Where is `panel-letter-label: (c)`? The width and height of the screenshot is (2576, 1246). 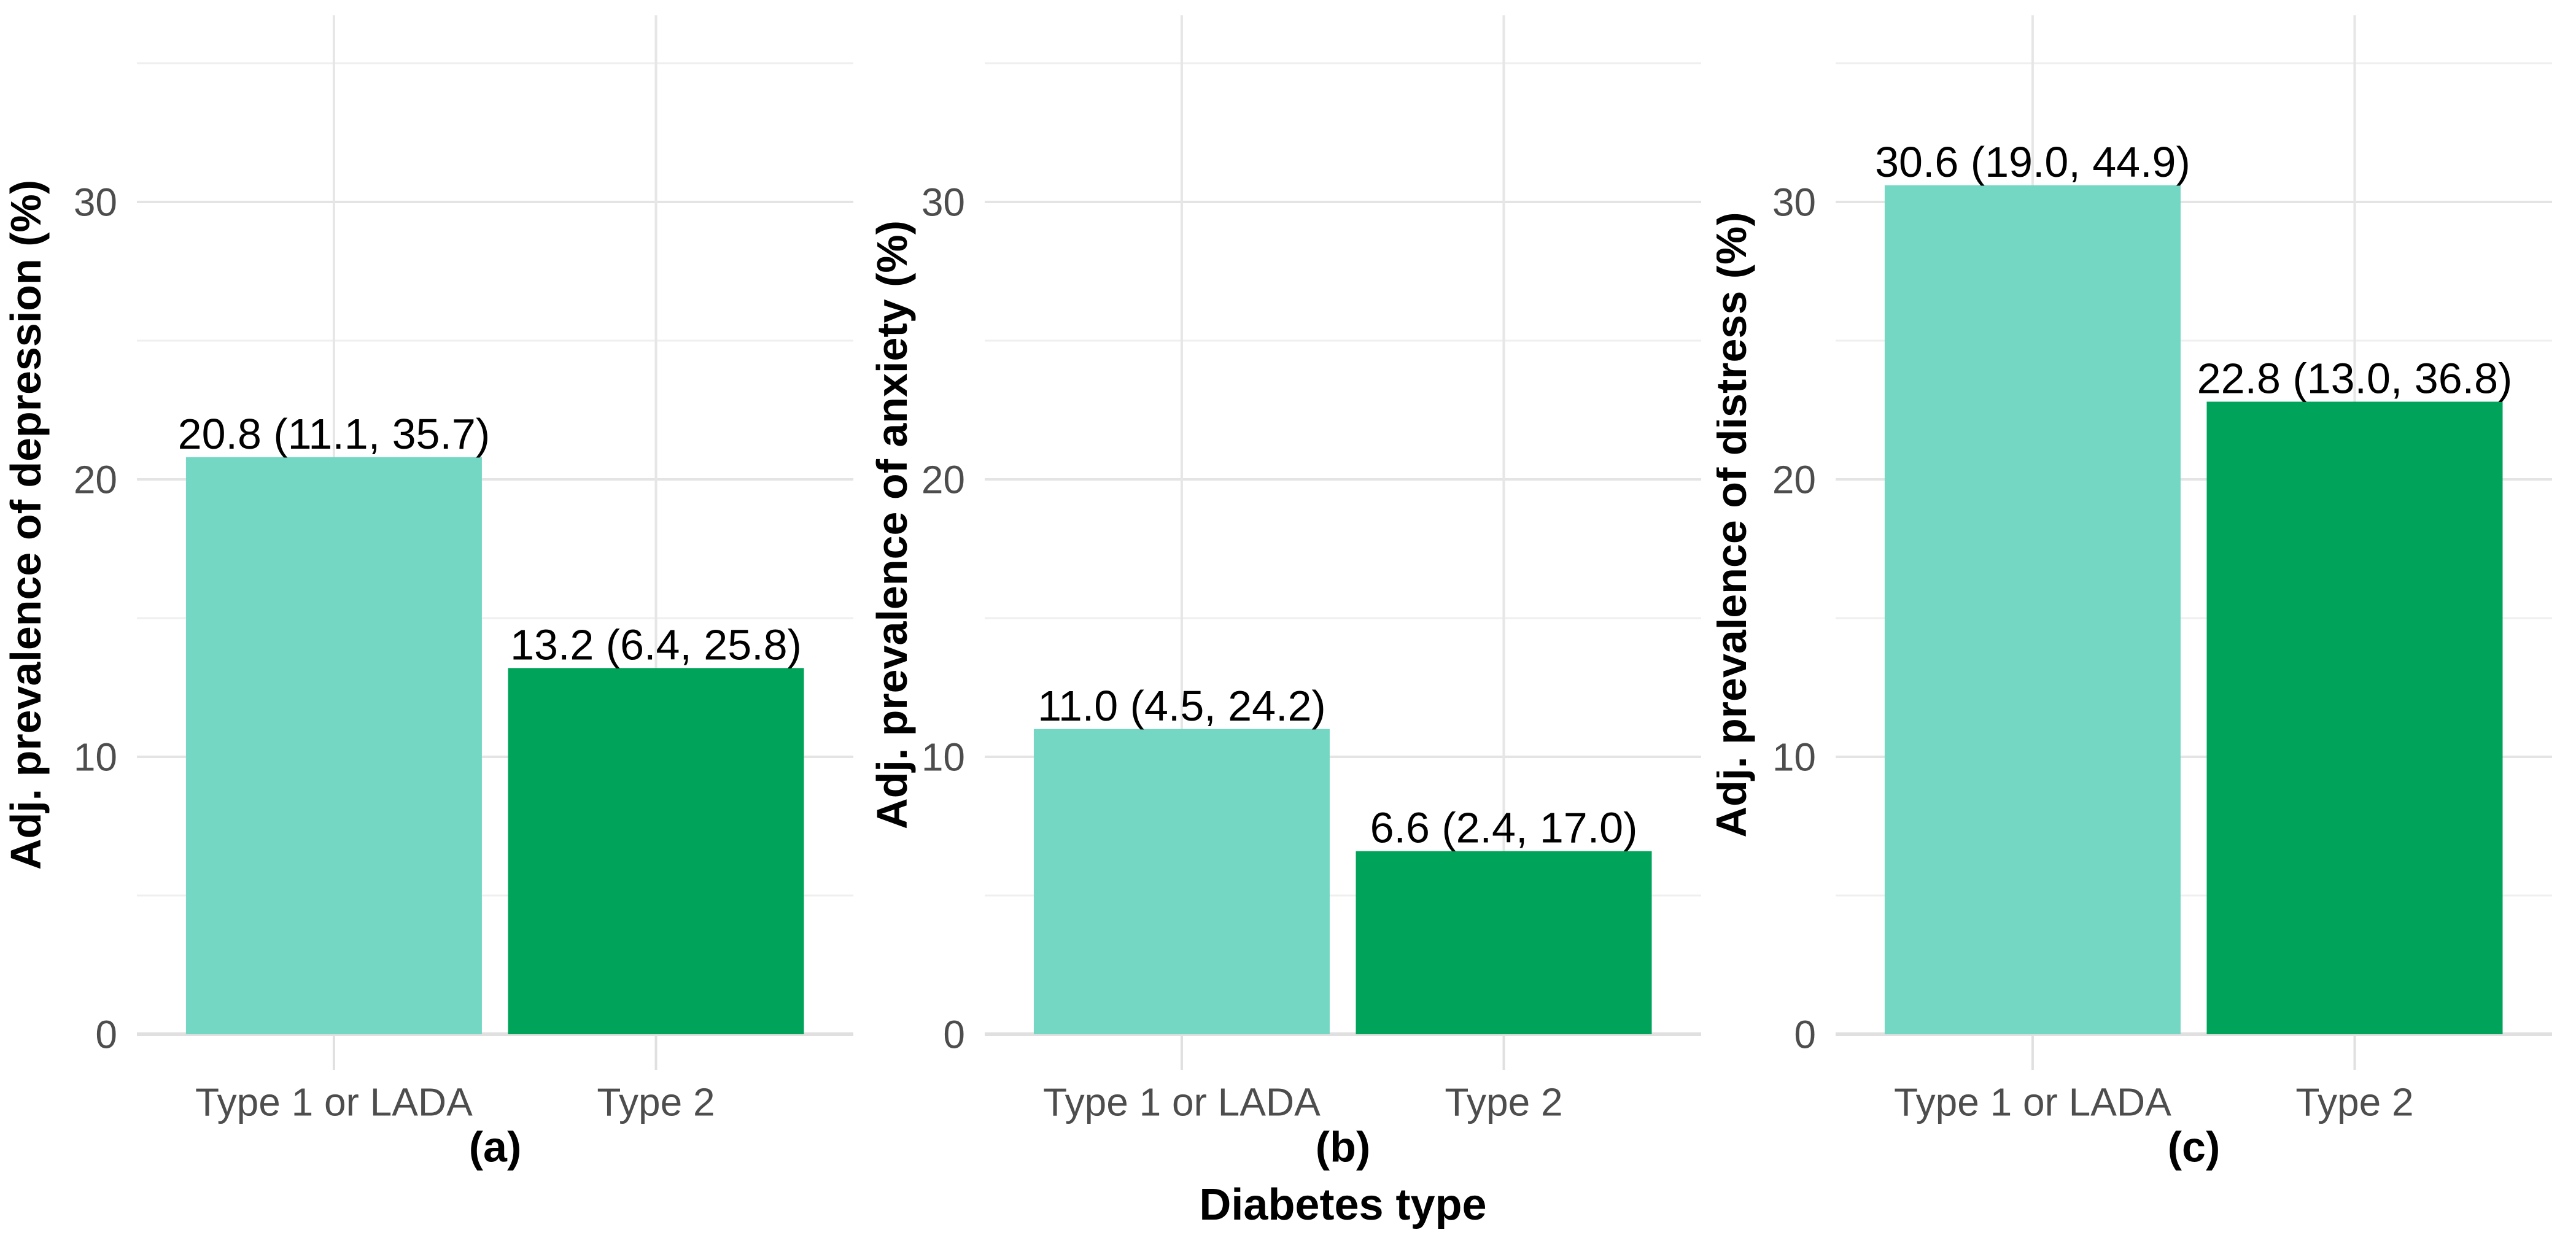
panel-letter-label: (c) is located at coordinates (2194, 1147).